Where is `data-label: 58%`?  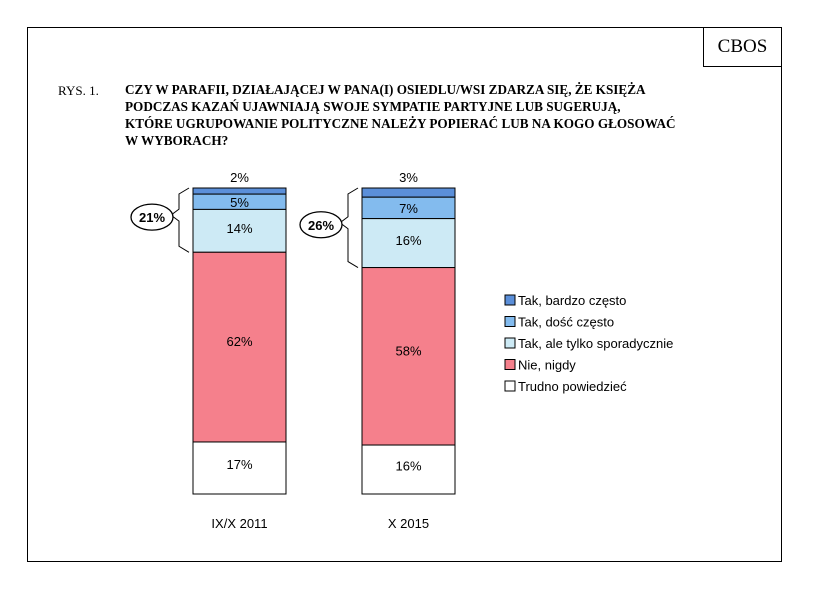
data-label: 58% is located at coordinates (408, 350).